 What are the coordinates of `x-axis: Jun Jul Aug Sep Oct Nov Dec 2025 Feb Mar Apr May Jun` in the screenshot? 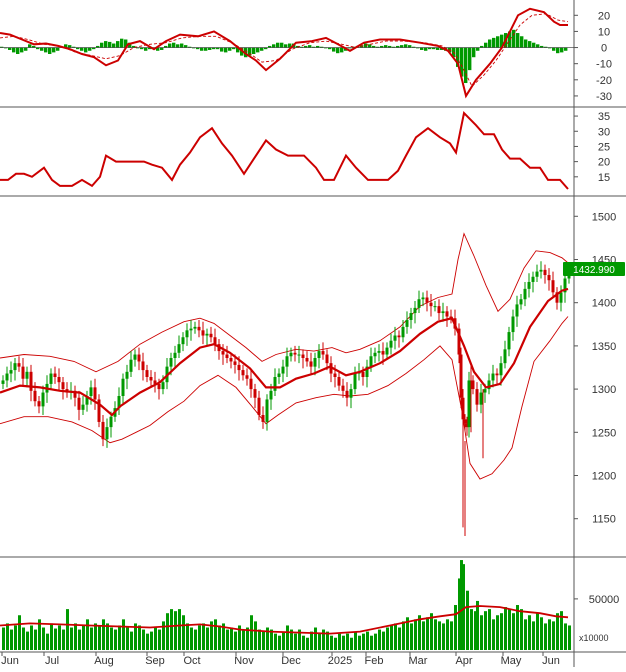 It's located at (280, 659).